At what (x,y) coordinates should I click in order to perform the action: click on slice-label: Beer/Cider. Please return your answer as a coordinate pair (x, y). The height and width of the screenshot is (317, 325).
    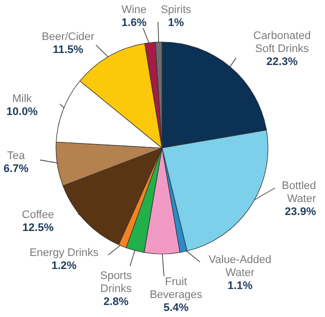
    Looking at the image, I should click on (68, 37).